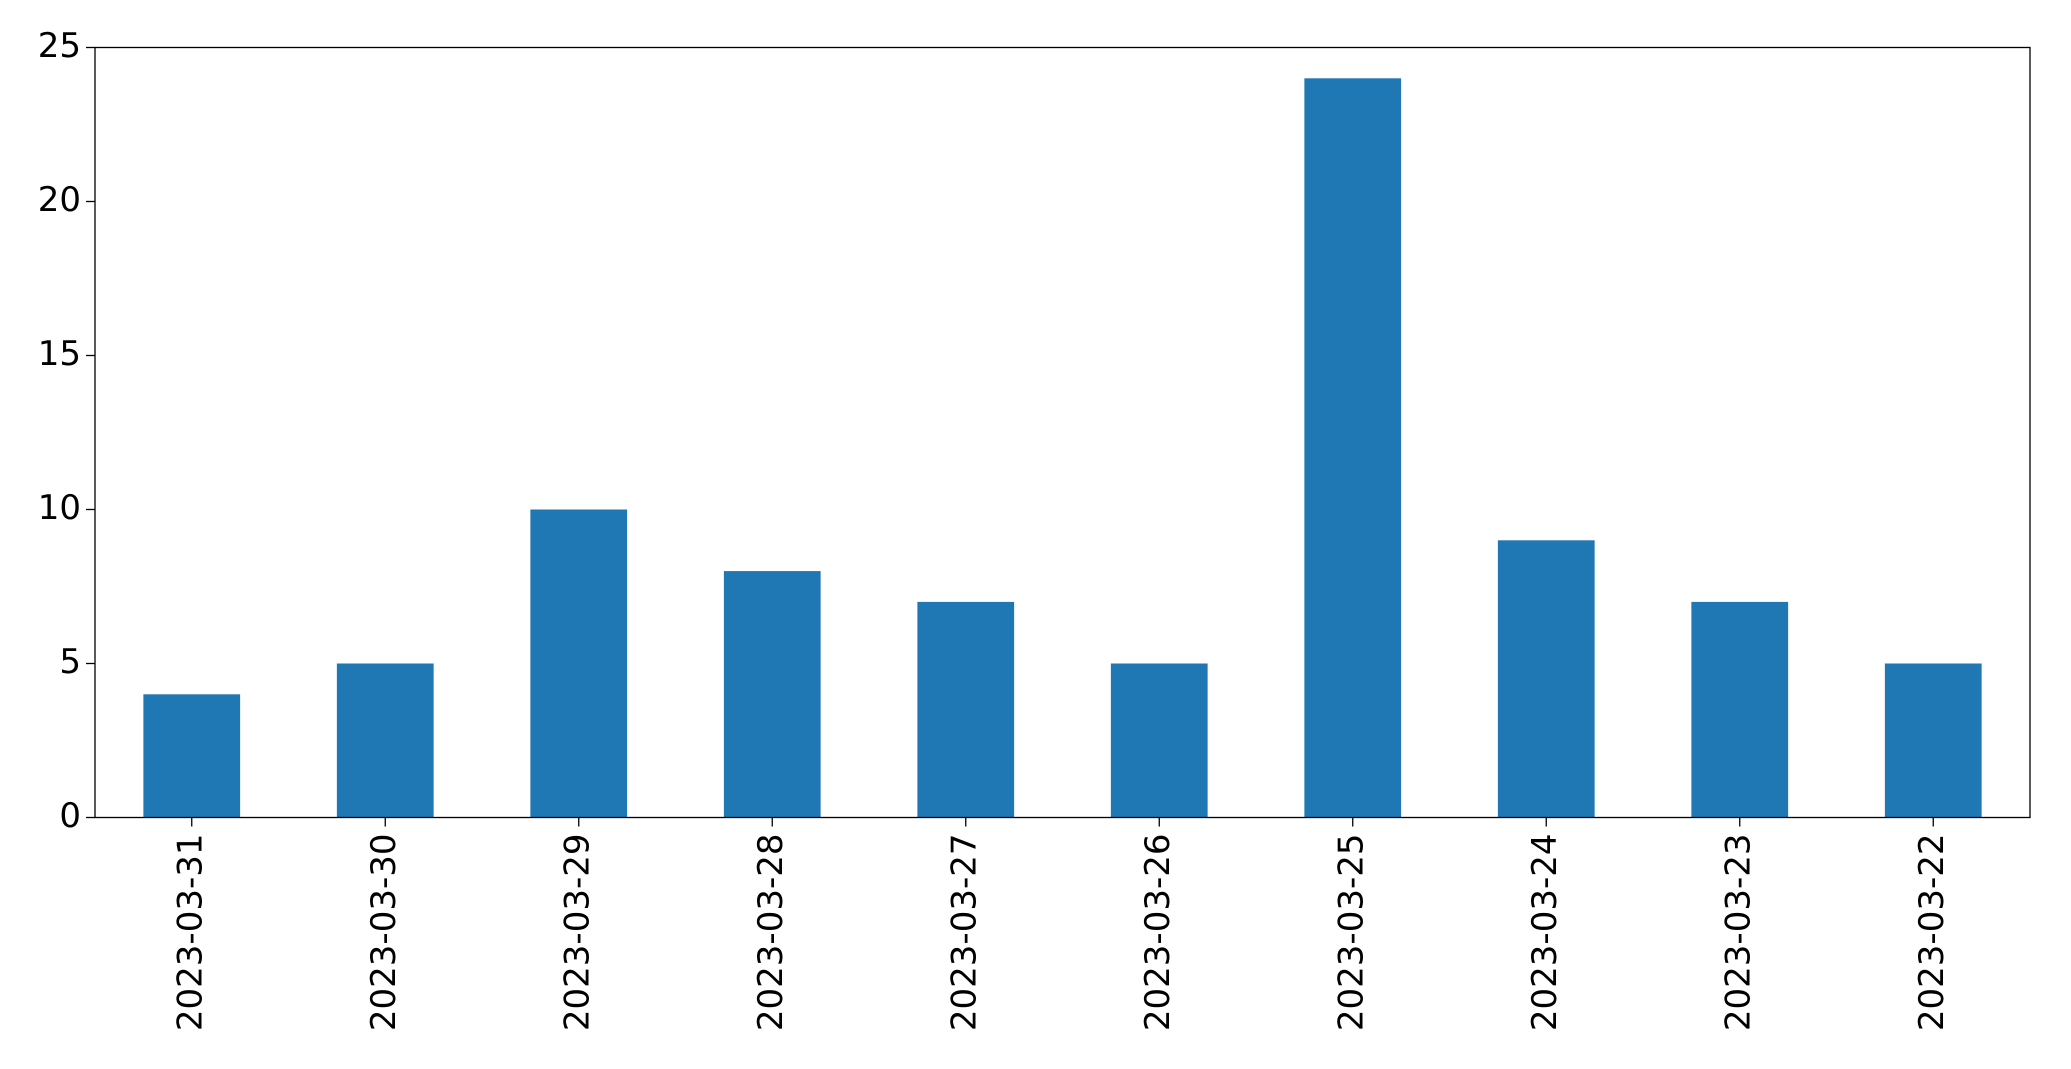 This screenshot has height=1069, width=2071. Describe the element at coordinates (70, 816) in the screenshot. I see `y-tick-label: 0` at that location.